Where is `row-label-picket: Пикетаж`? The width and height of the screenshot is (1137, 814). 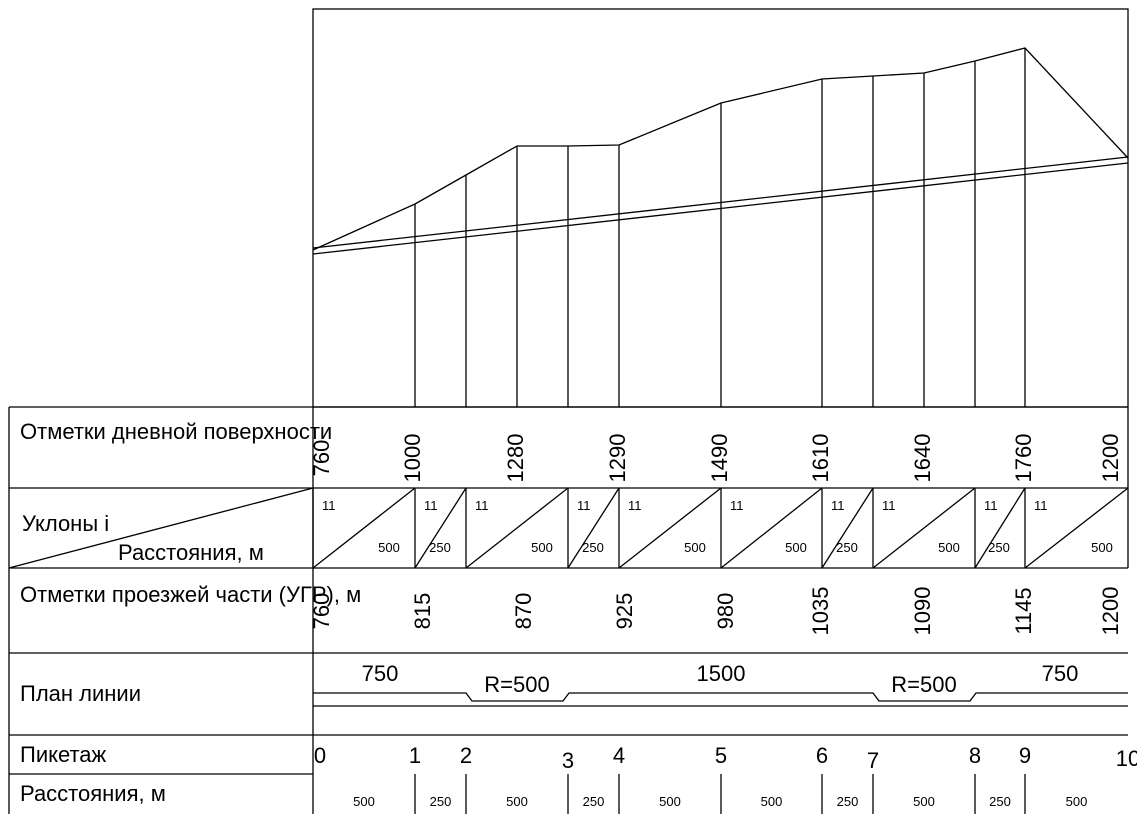
row-label-picket: Пикетаж is located at coordinates (63, 754).